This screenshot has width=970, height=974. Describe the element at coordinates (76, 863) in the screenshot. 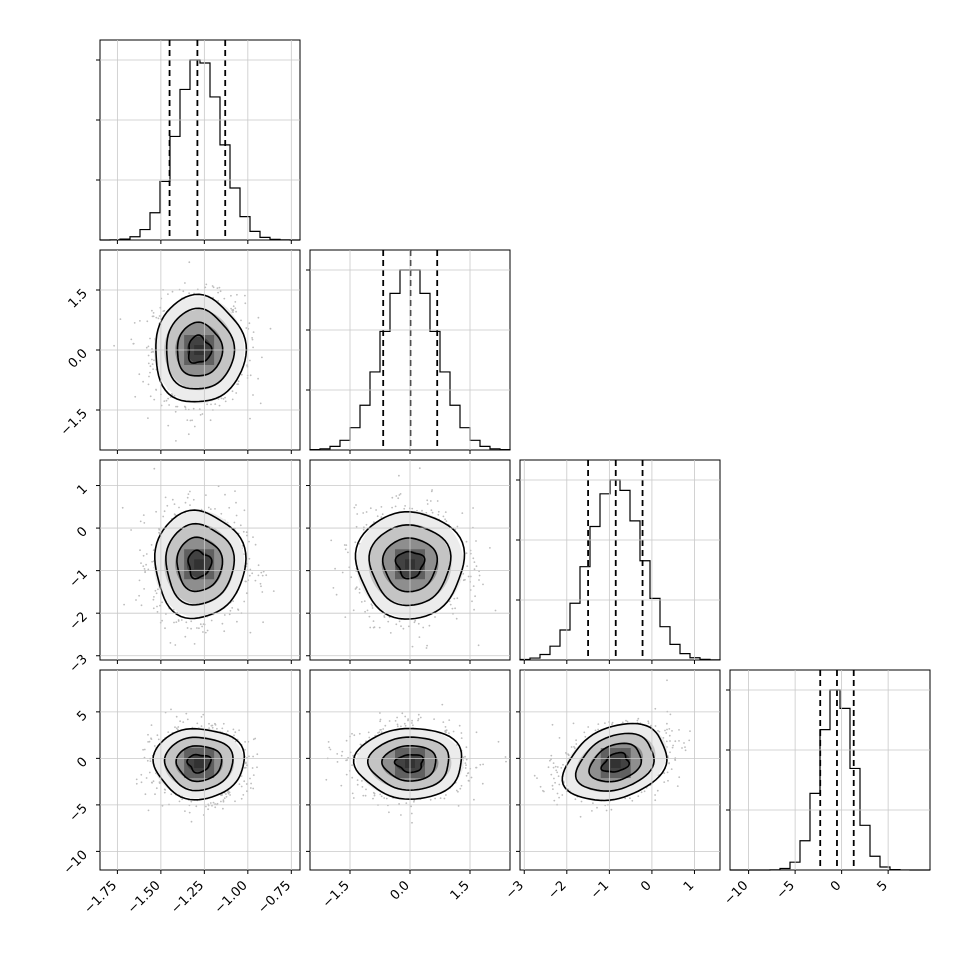

I see `y-tick-label: −10` at that location.